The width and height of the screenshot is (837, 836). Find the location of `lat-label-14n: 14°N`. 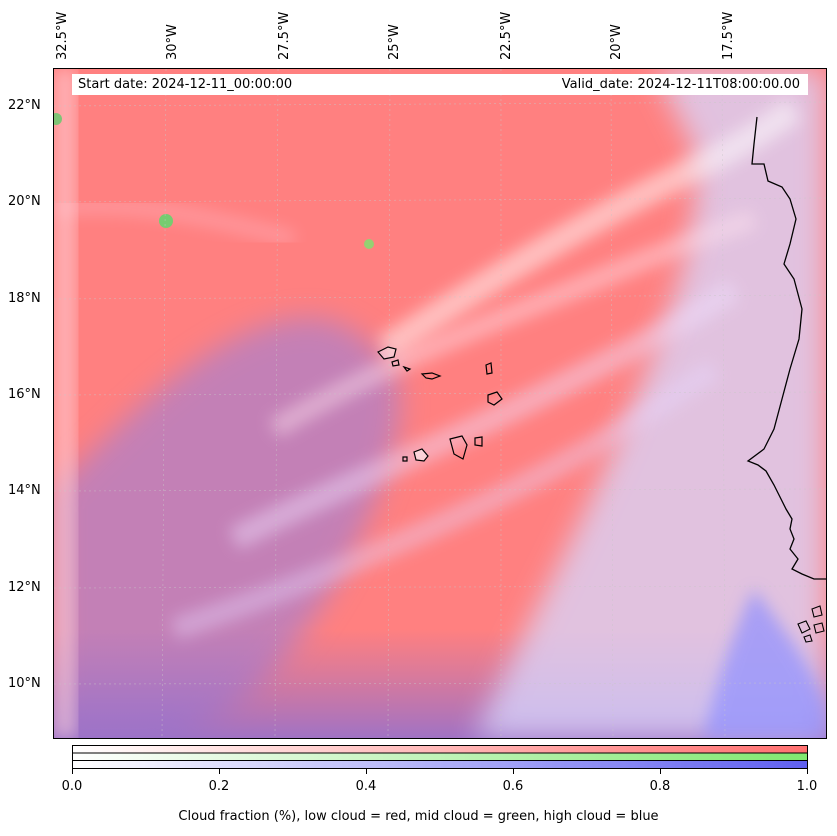

lat-label-14n: 14°N is located at coordinates (24, 490).